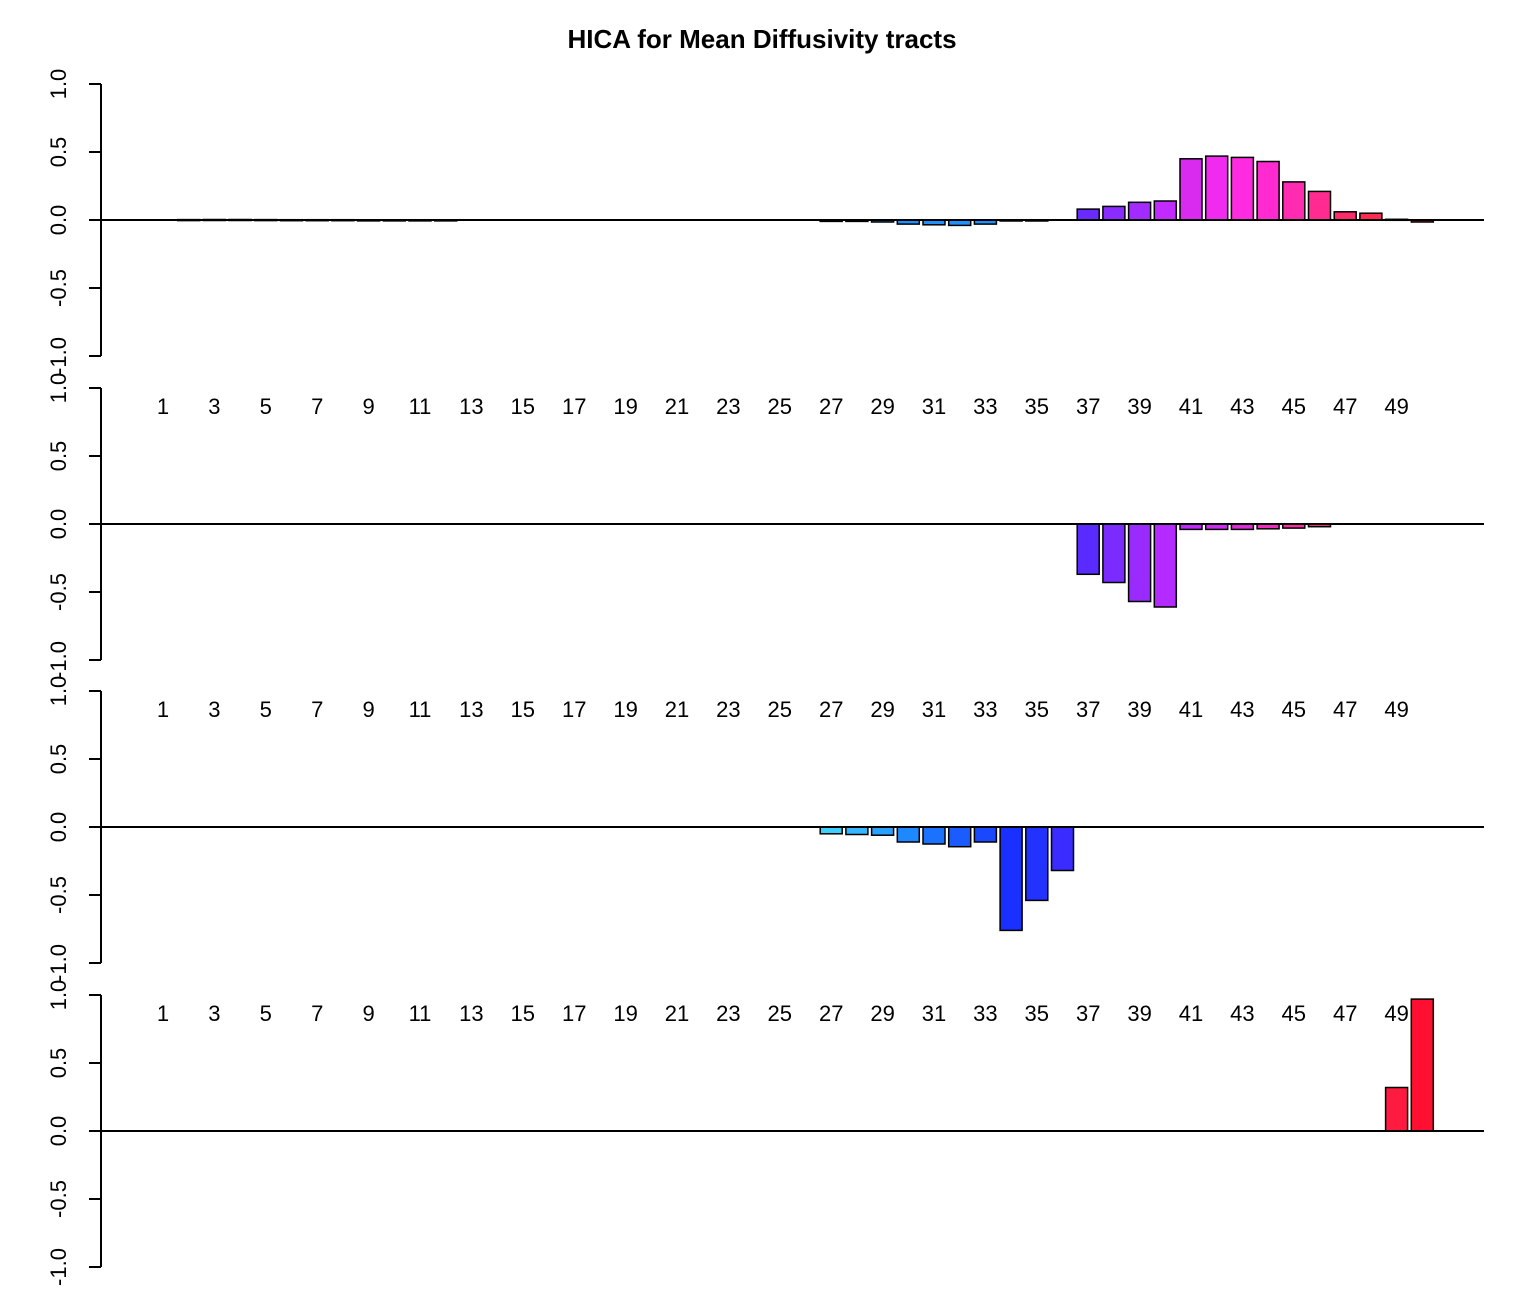 The width and height of the screenshot is (1518, 1294). What do you see at coordinates (574, 1013) in the screenshot?
I see `x-tick-label: 17` at bounding box center [574, 1013].